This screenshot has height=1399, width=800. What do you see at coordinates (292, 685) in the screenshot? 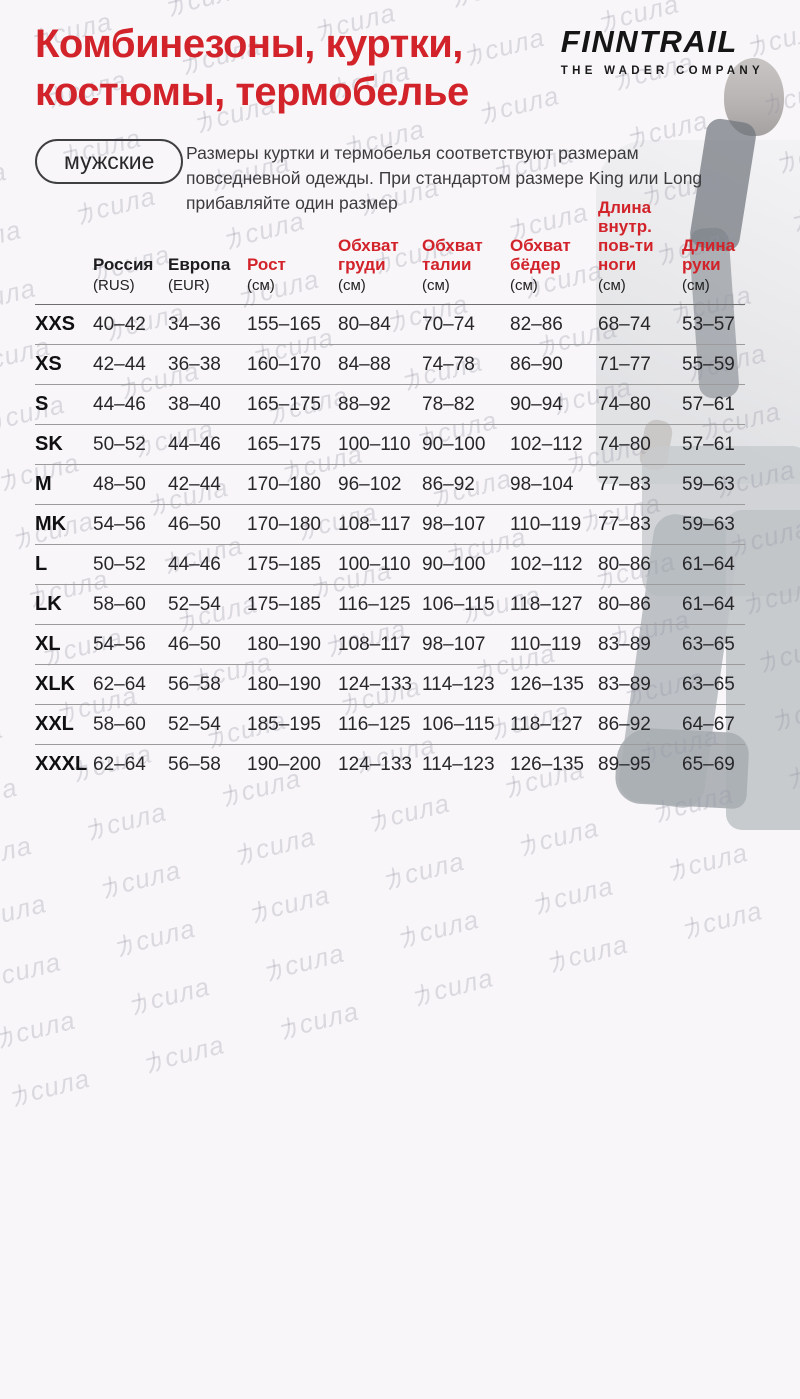
I see `size-cell: 180–190` at bounding box center [292, 685].